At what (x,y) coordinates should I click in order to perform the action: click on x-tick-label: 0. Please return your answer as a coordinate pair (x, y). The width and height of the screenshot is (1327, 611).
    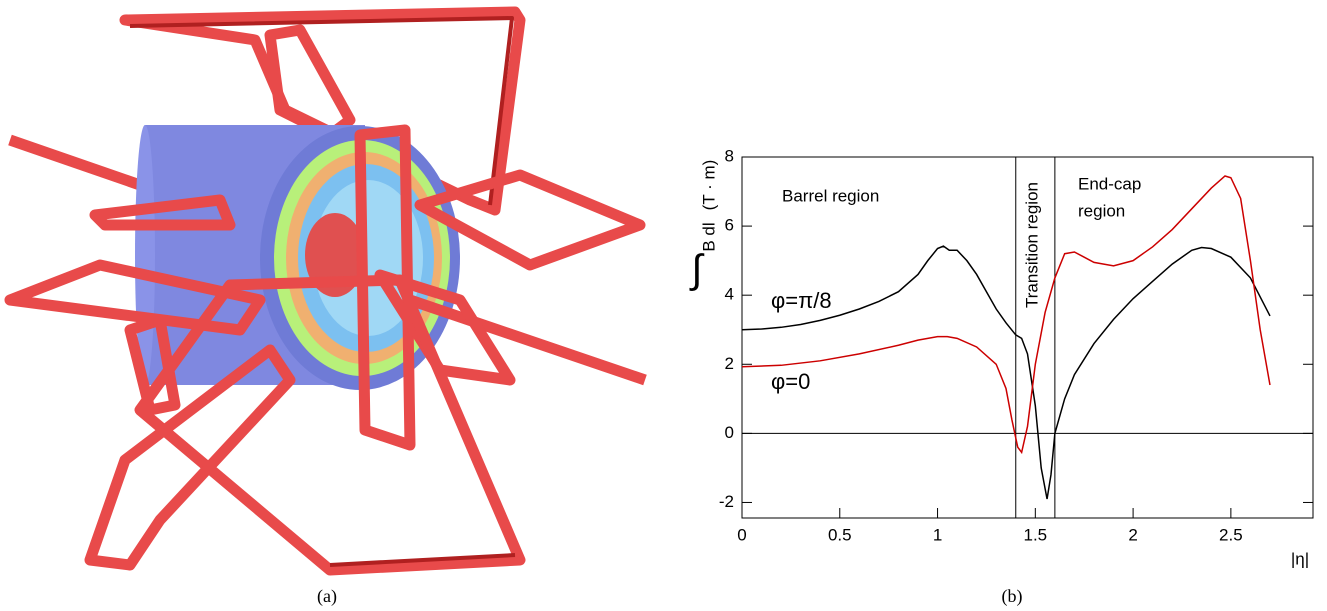
    Looking at the image, I should click on (741, 534).